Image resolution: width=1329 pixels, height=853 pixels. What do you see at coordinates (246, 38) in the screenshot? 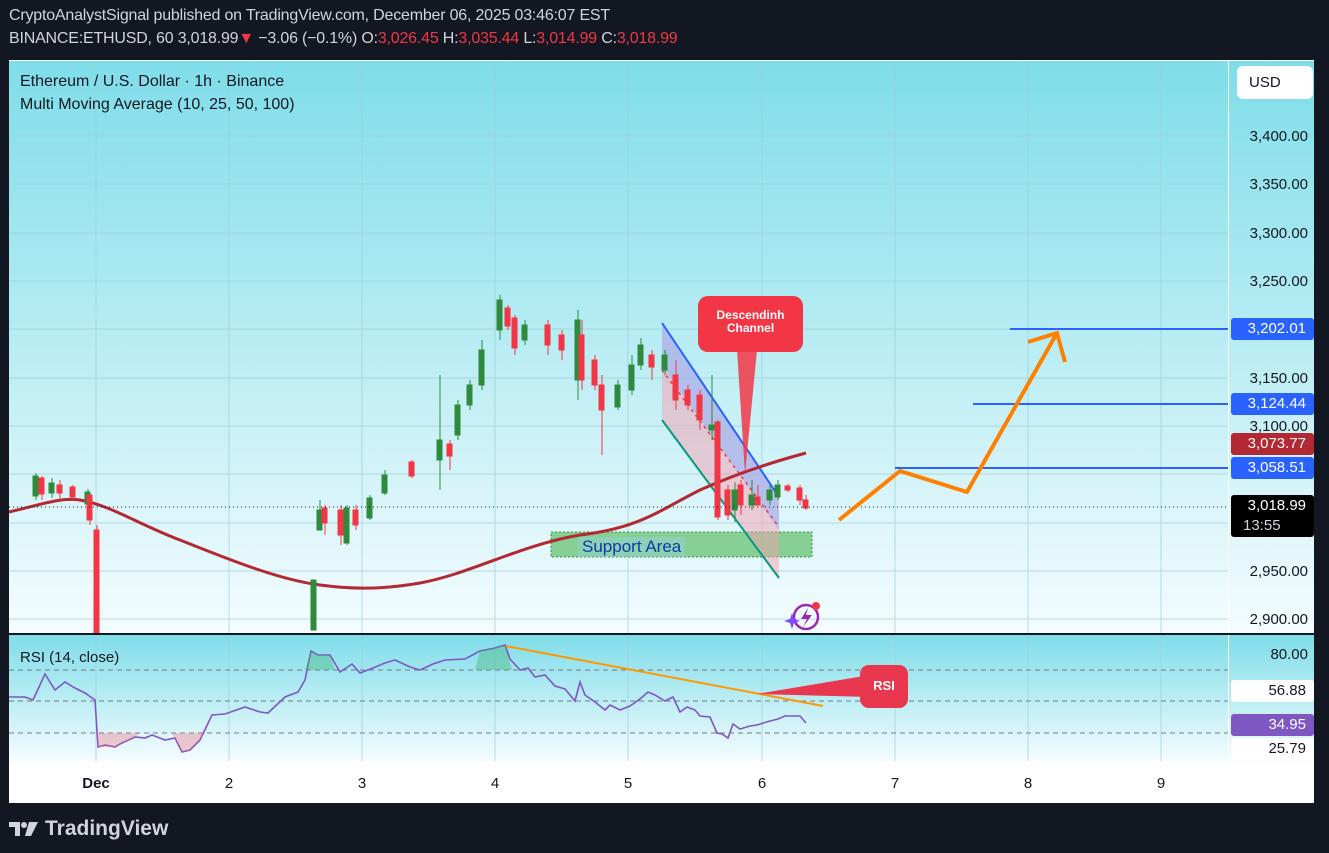
I see `down-arrow-icon: ▼` at bounding box center [246, 38].